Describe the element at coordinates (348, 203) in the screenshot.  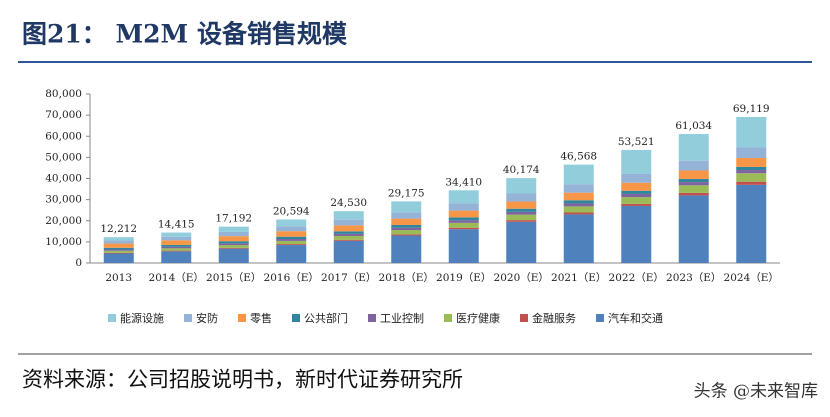
I see `total-label: 24,530` at that location.